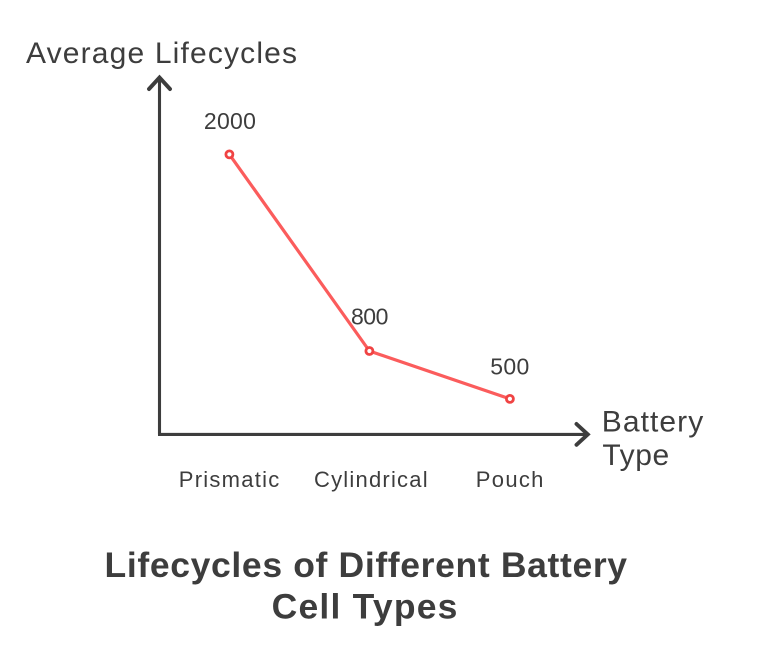 The image size is (758, 662). I want to click on svg-text: 2000, so click(230, 121).